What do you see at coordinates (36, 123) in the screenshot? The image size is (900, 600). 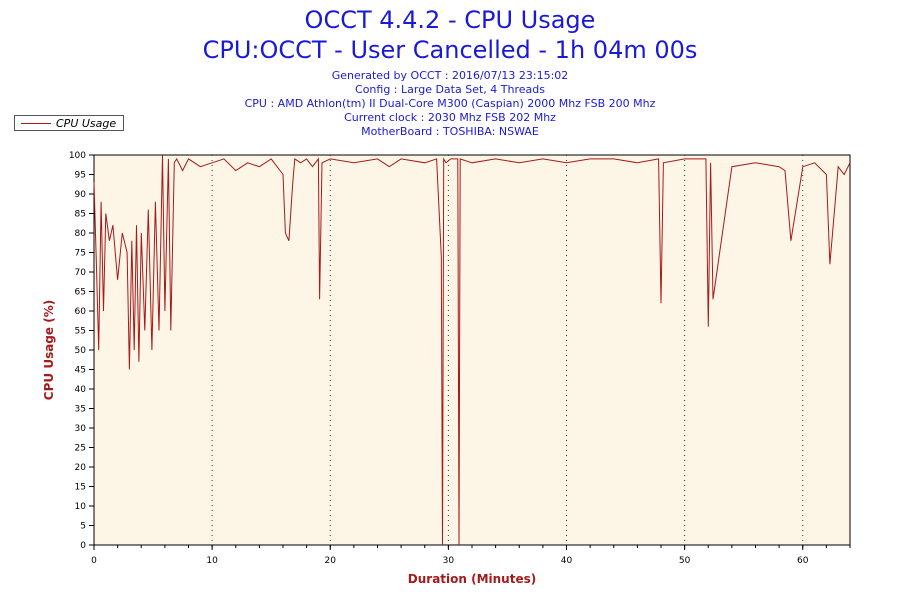 I see `legend-swatch` at bounding box center [36, 123].